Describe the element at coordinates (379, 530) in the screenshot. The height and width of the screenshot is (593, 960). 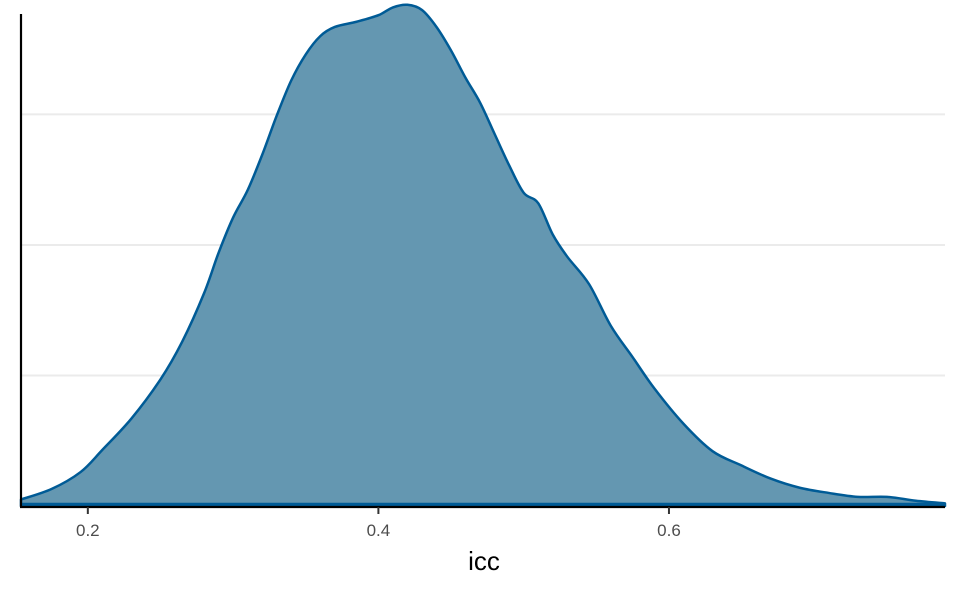
I see `x-tick-label-0.4: 0.4` at that location.